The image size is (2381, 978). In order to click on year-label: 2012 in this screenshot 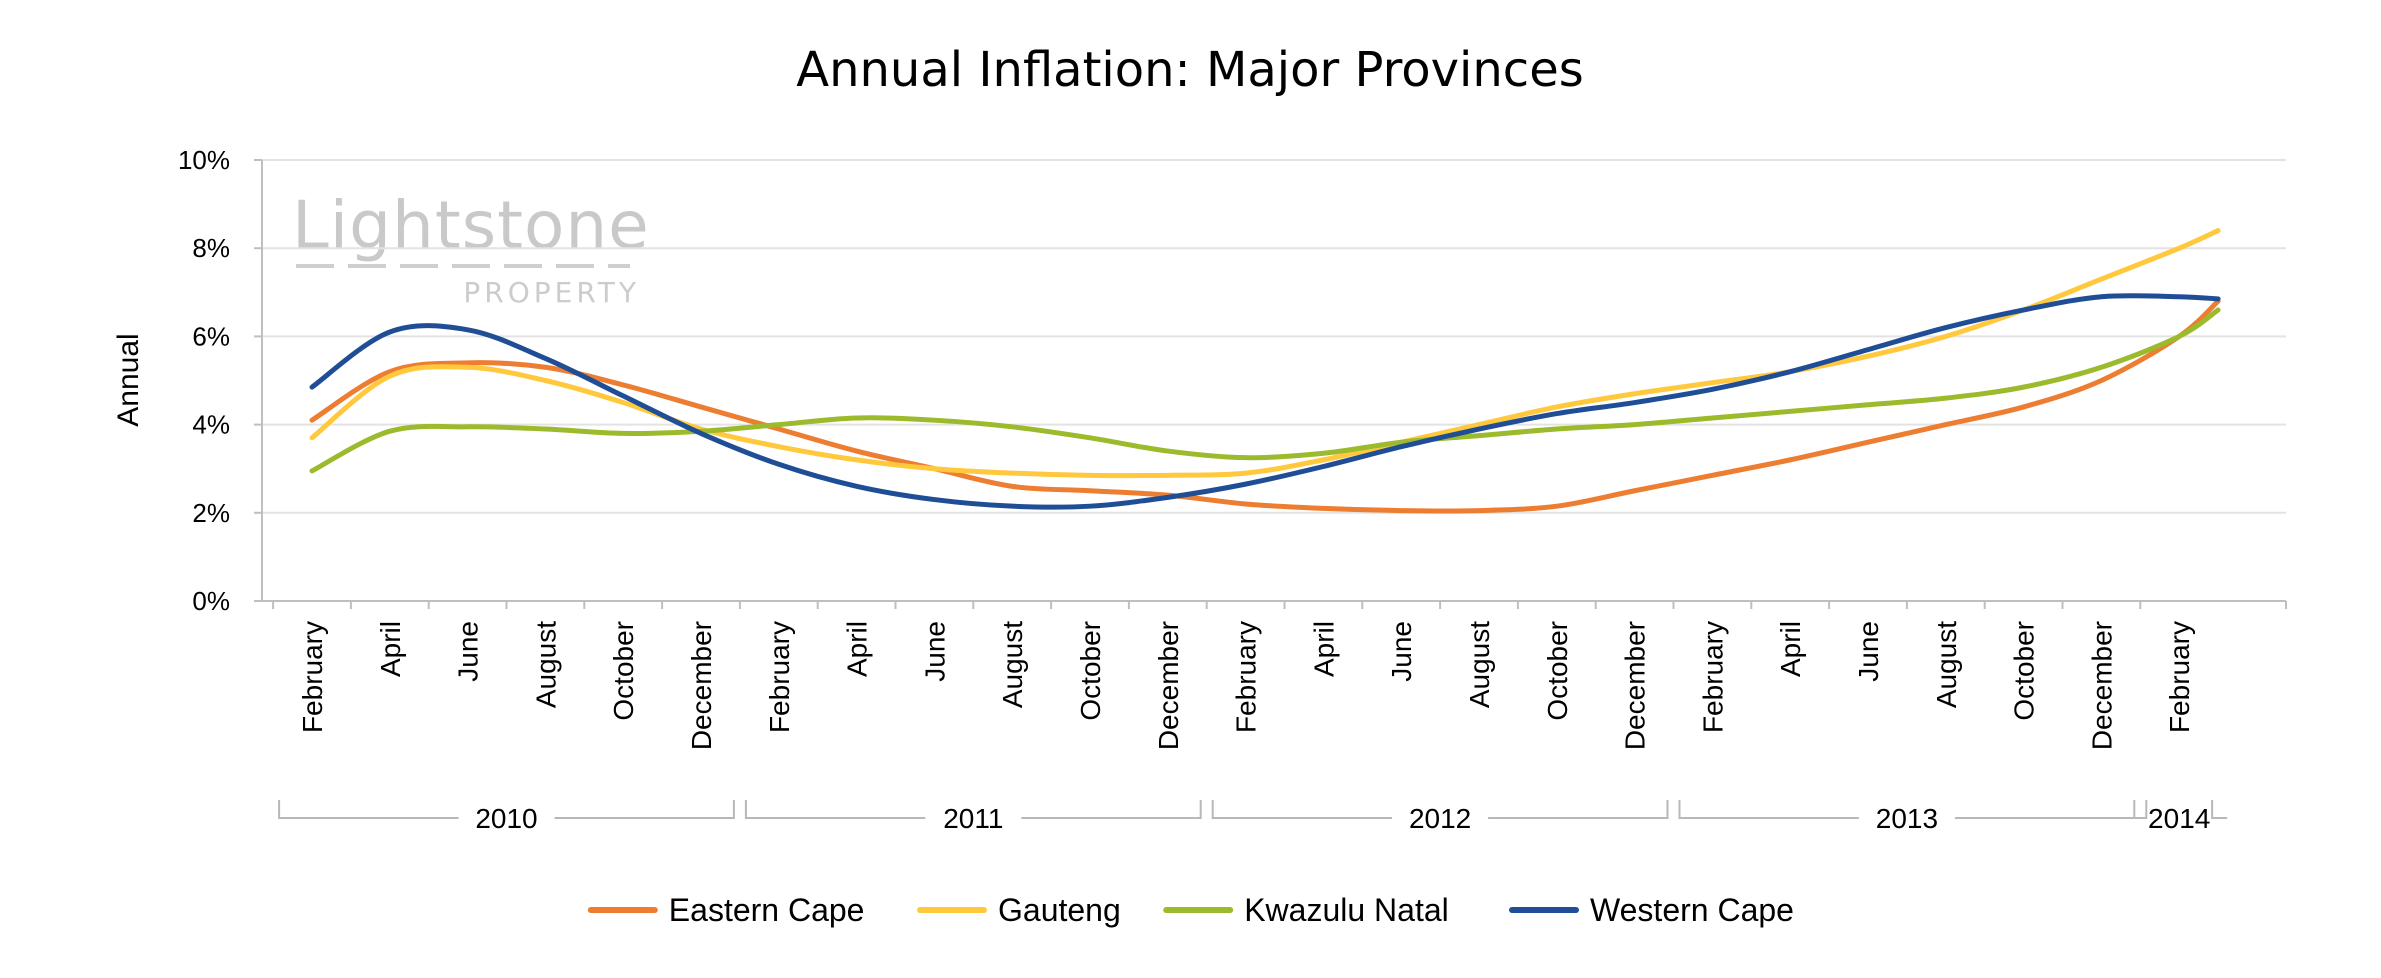, I will do `click(1440, 818)`.